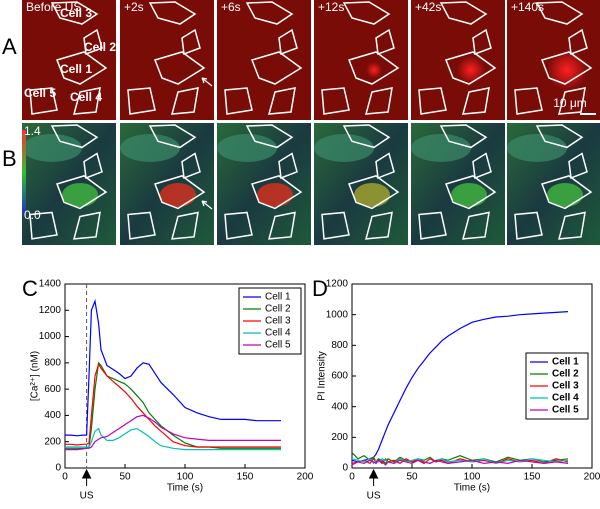 The width and height of the screenshot is (600, 509). Describe the element at coordinates (30, 288) in the screenshot. I see `panel-label: C` at that location.